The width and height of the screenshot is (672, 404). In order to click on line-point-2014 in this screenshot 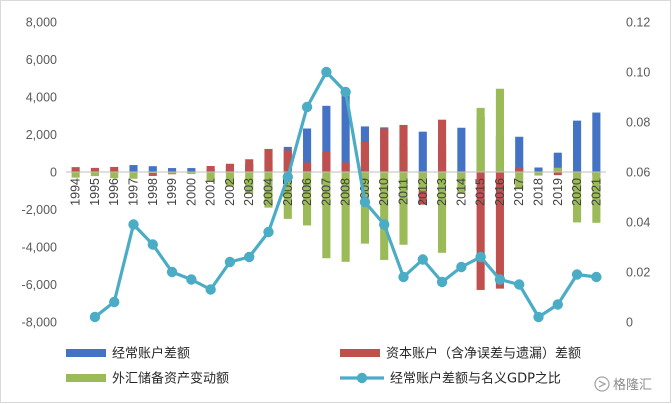, I will do `click(461, 267)`.